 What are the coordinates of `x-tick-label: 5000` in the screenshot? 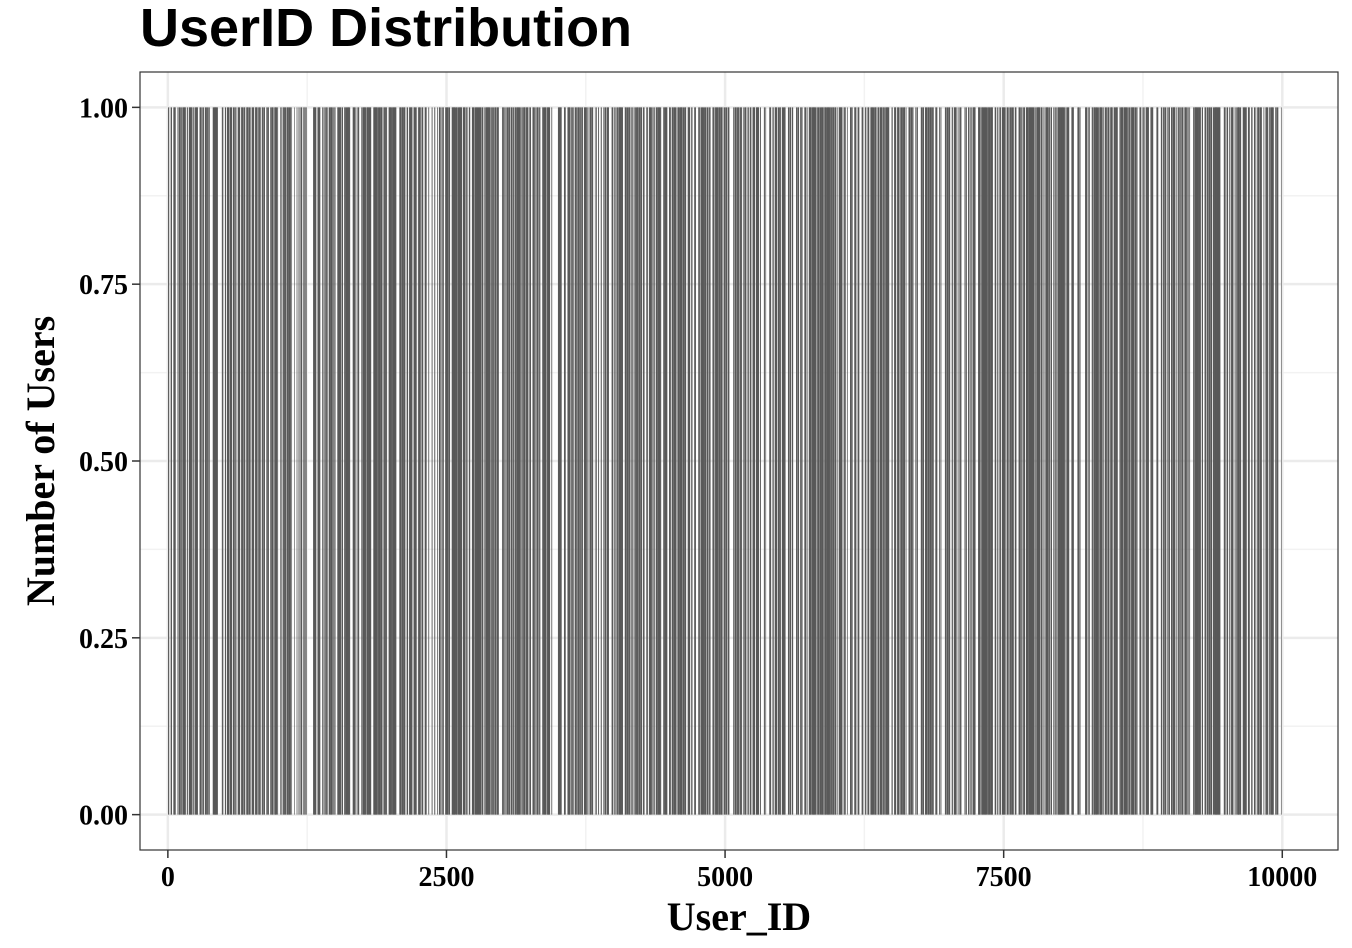 It's located at (725, 877).